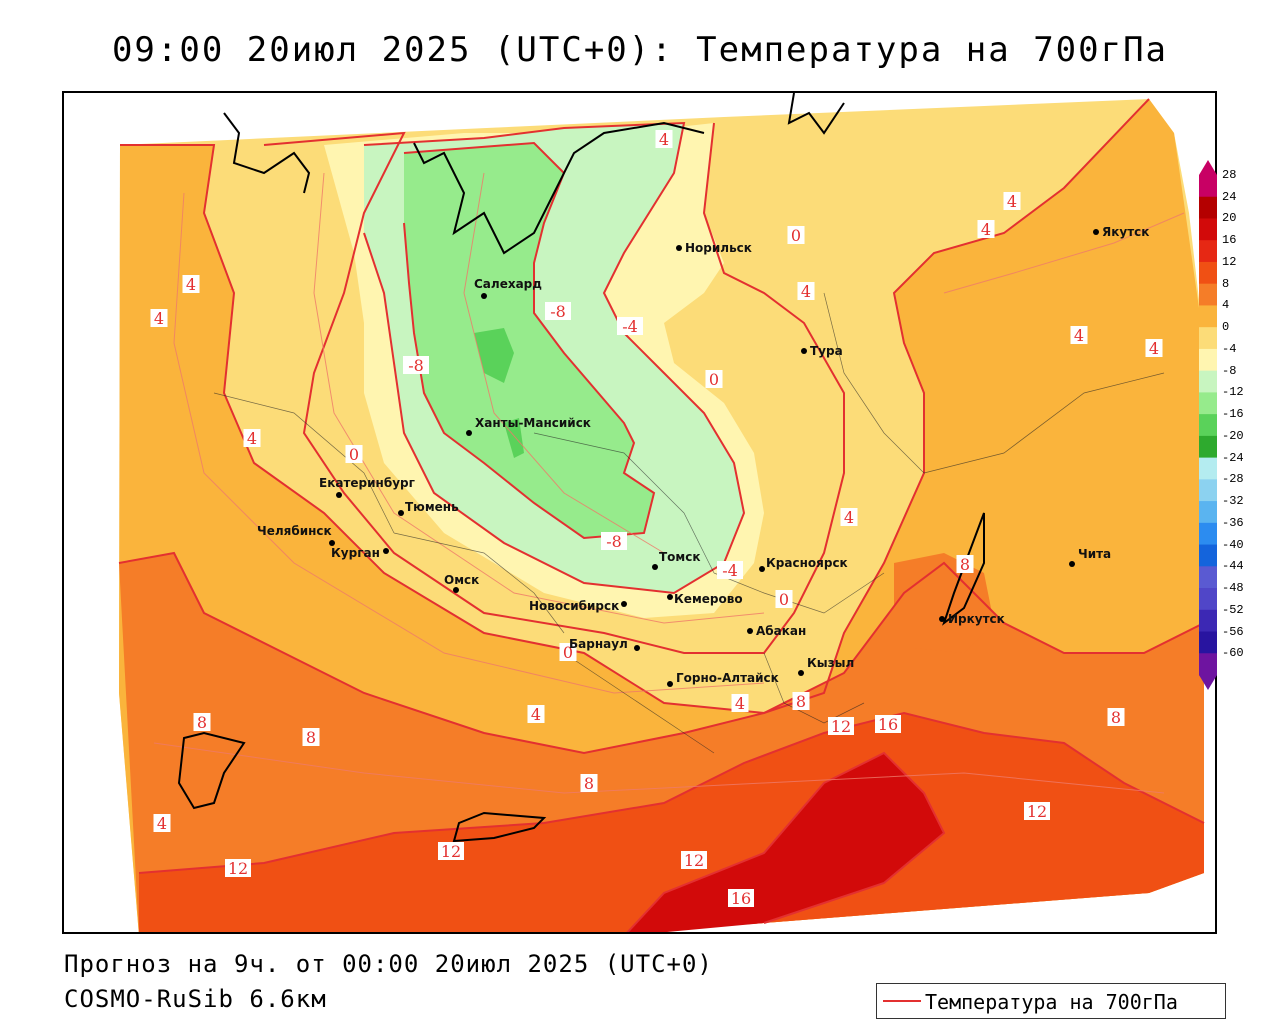  What do you see at coordinates (1233, 392) in the screenshot?
I see `colorbar-tick-label: -12` at bounding box center [1233, 392].